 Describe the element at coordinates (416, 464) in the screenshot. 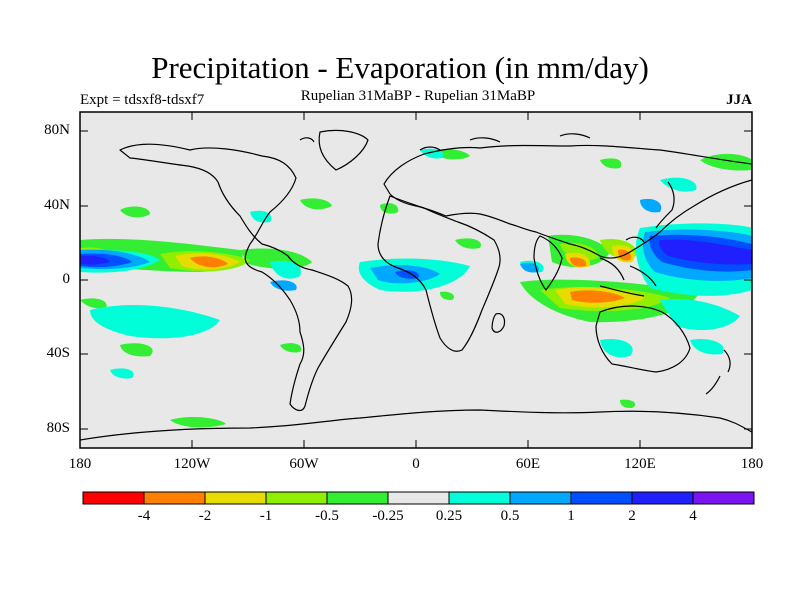

I see `lon-label-0: 0` at that location.